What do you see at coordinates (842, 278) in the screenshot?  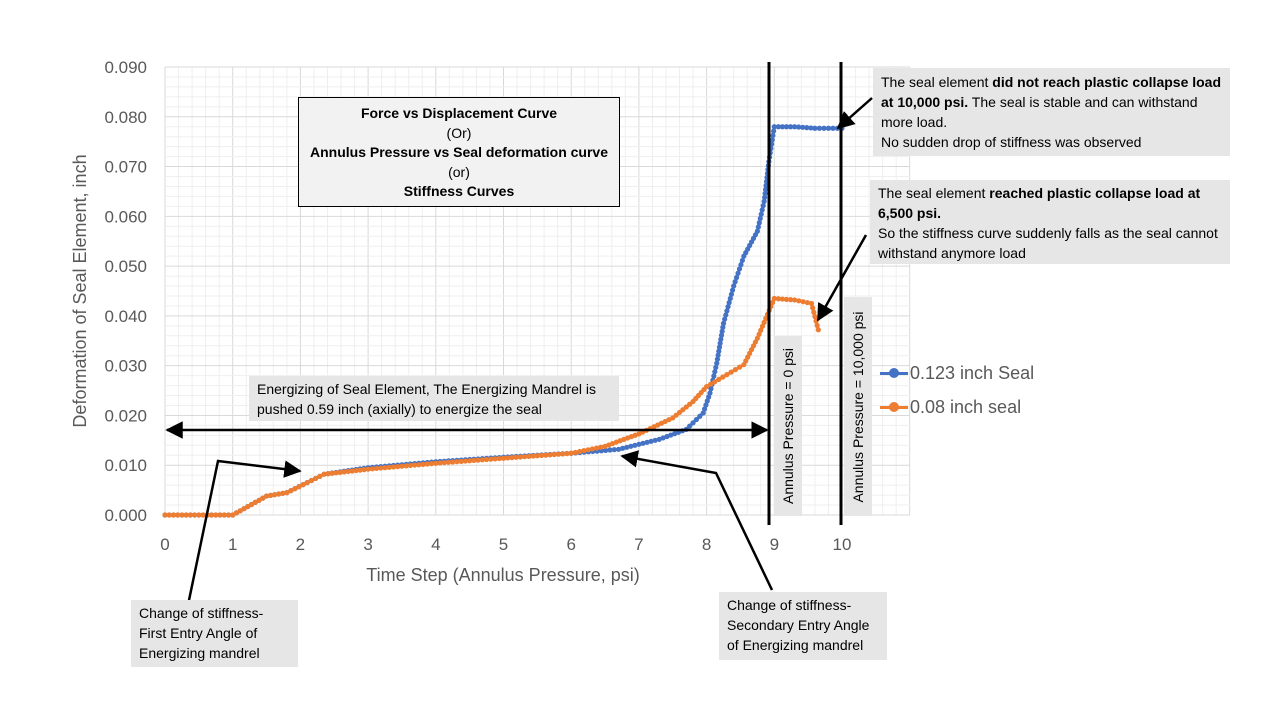 I see `collapse-arrow` at bounding box center [842, 278].